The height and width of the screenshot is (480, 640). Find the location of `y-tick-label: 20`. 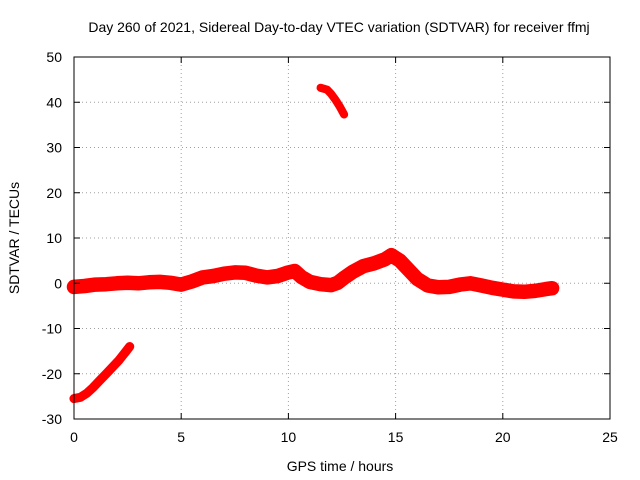

y-tick-label: 20 is located at coordinates (54, 193).